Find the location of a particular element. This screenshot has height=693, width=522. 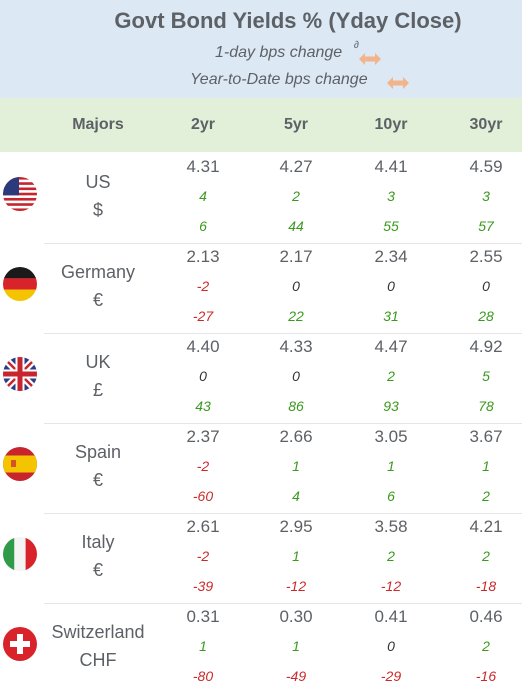

yield-value: 4.40 is located at coordinates (203, 346).